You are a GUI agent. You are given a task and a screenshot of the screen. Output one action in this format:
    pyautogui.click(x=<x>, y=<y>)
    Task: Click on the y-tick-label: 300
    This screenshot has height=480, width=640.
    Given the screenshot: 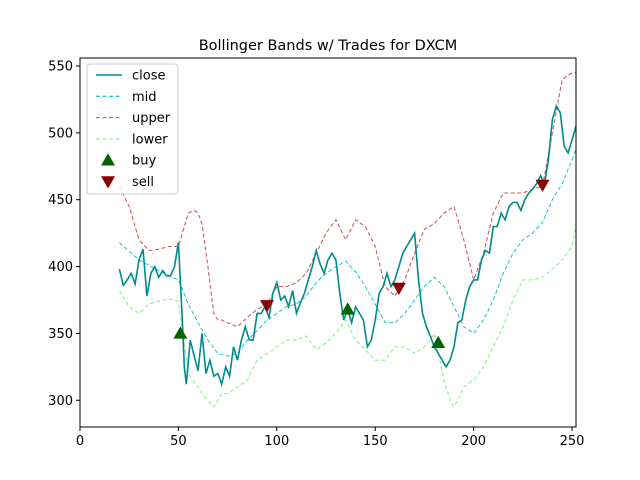 What is the action you would take?
    pyautogui.click(x=60, y=401)
    